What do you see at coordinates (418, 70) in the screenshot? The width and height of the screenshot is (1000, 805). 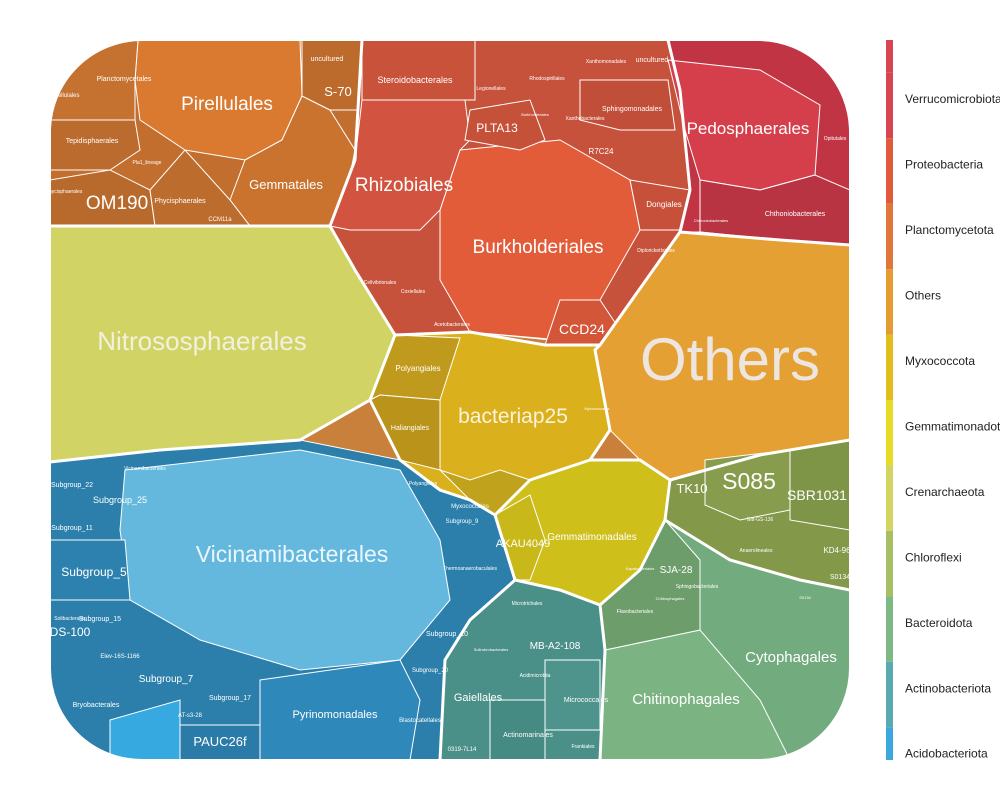 I see `cell-steroidobacterales` at bounding box center [418, 70].